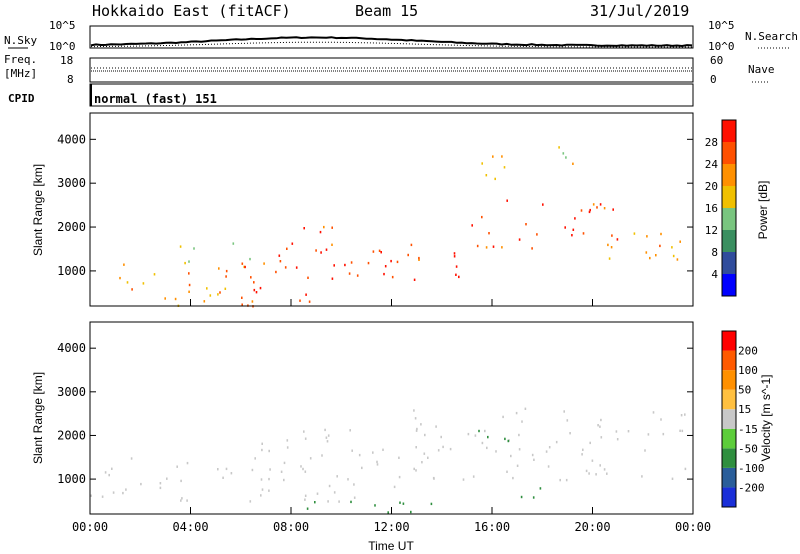 The height and width of the screenshot is (554, 800). I want to click on colorbar-tick-label: 20, so click(711, 186).